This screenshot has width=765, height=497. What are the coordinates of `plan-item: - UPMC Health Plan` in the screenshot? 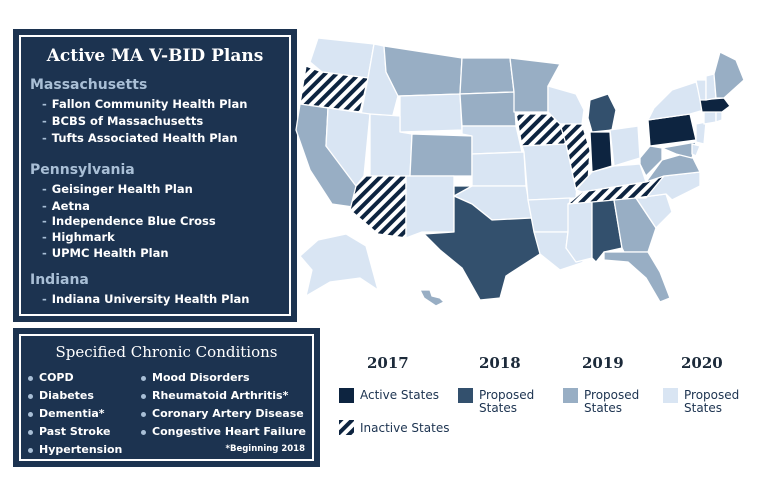 It's located at (105, 253).